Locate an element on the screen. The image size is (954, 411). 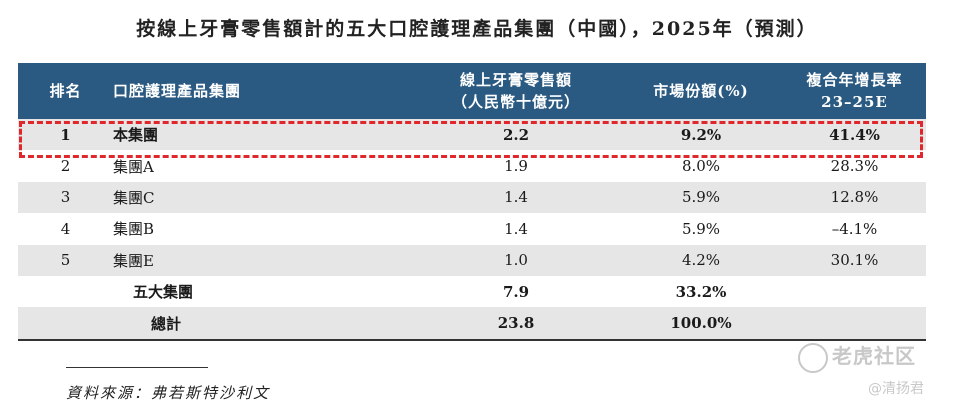
row-cagr: 30.1% is located at coordinates (854, 260).